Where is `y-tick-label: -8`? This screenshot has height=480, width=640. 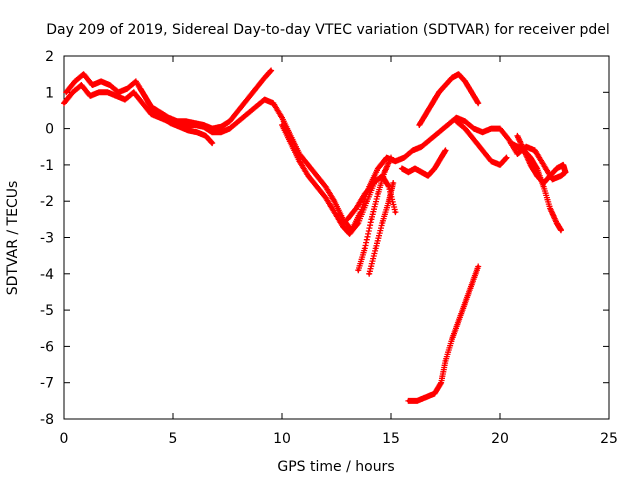 y-tick-label: -8 is located at coordinates (47, 420).